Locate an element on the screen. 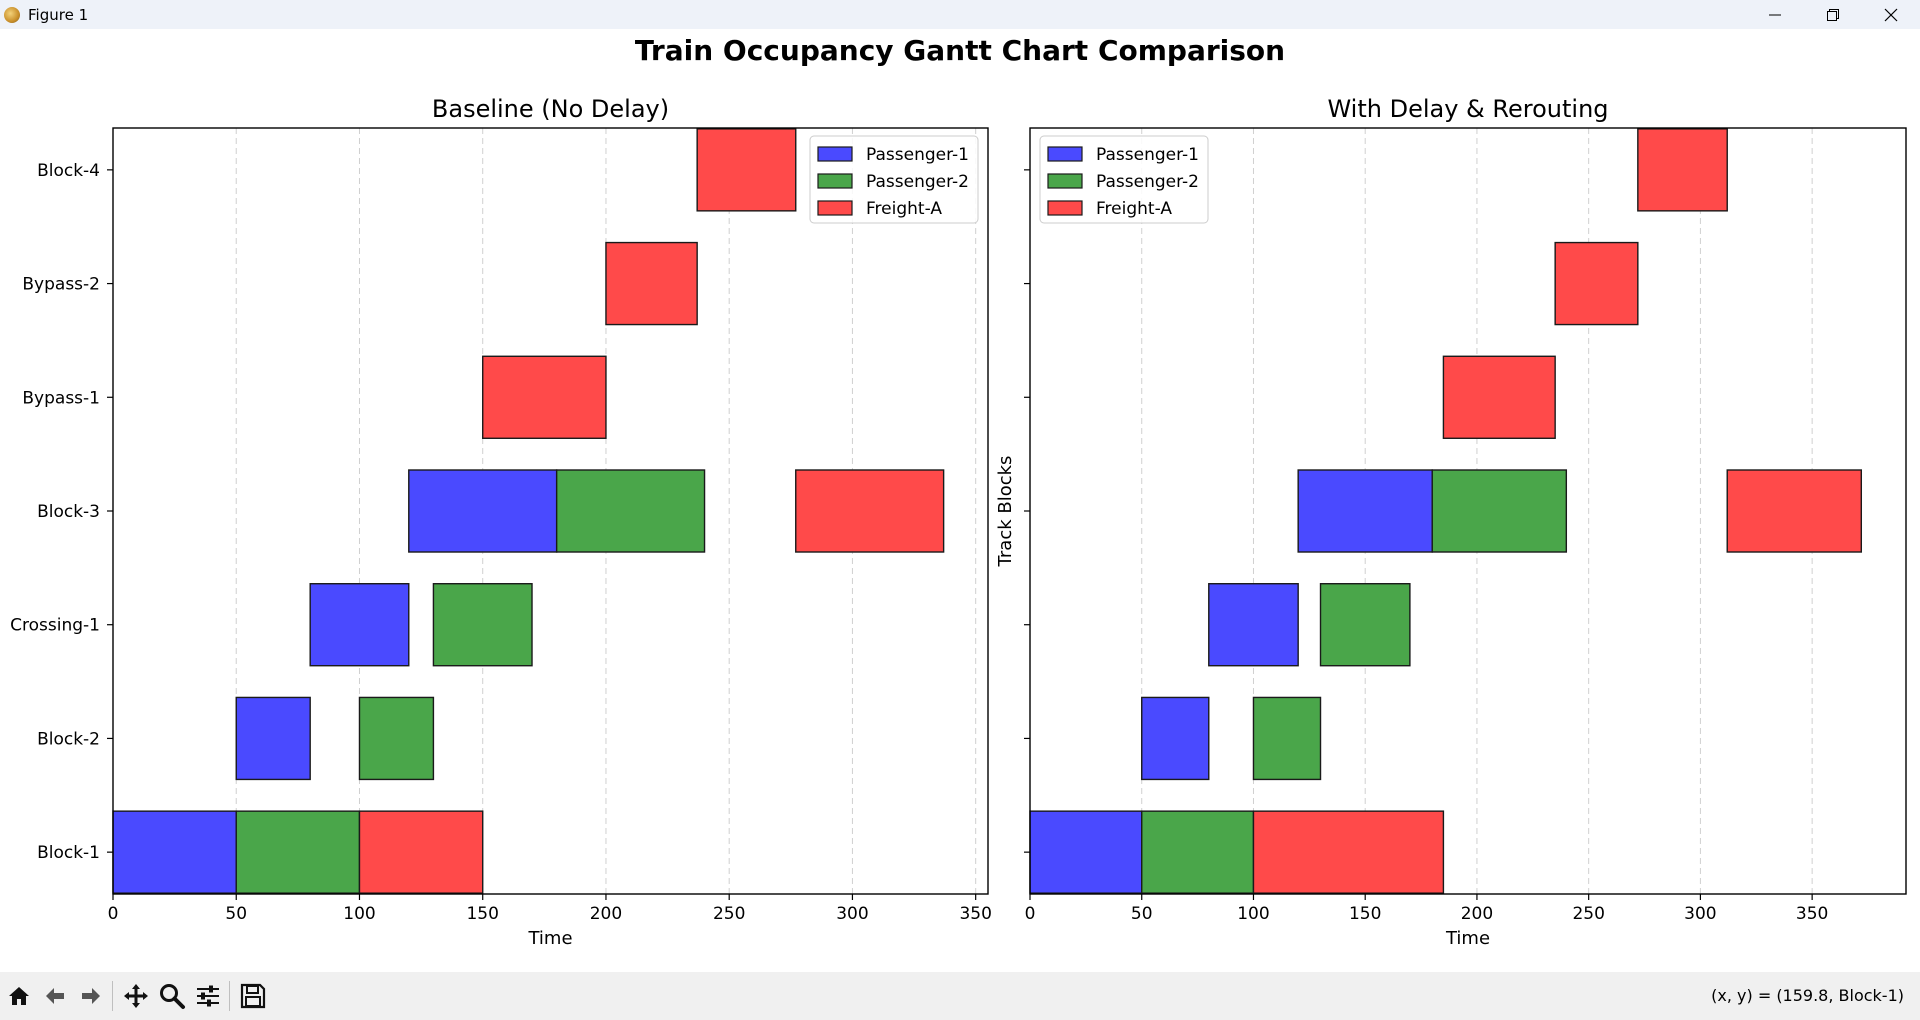 The width and height of the screenshot is (1920, 1020). matplotlib-app-icon is located at coordinates (12, 14).